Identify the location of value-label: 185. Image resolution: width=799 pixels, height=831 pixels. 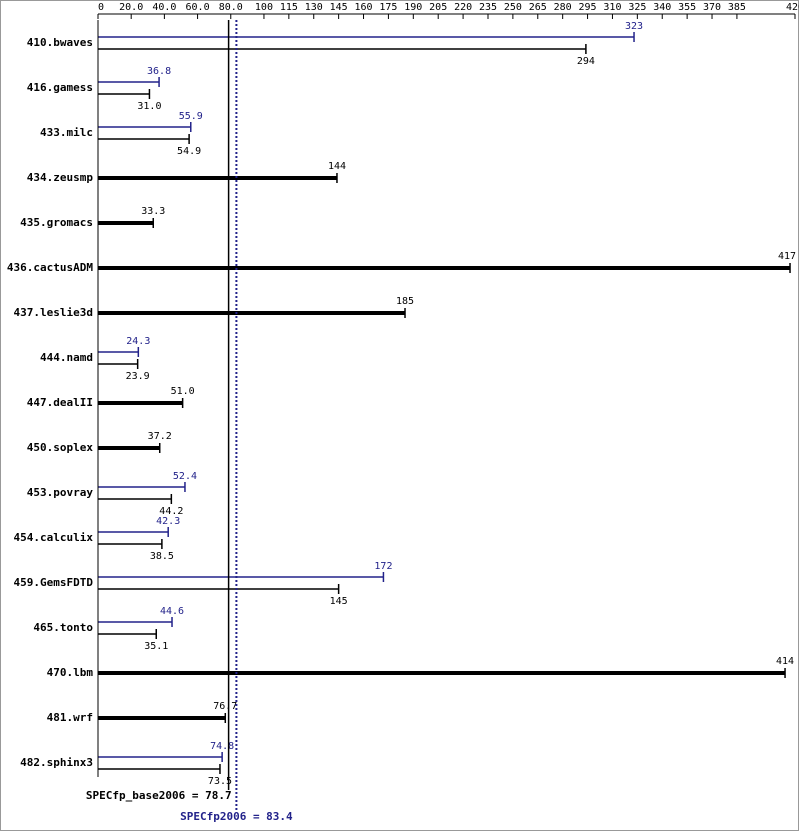
(405, 301).